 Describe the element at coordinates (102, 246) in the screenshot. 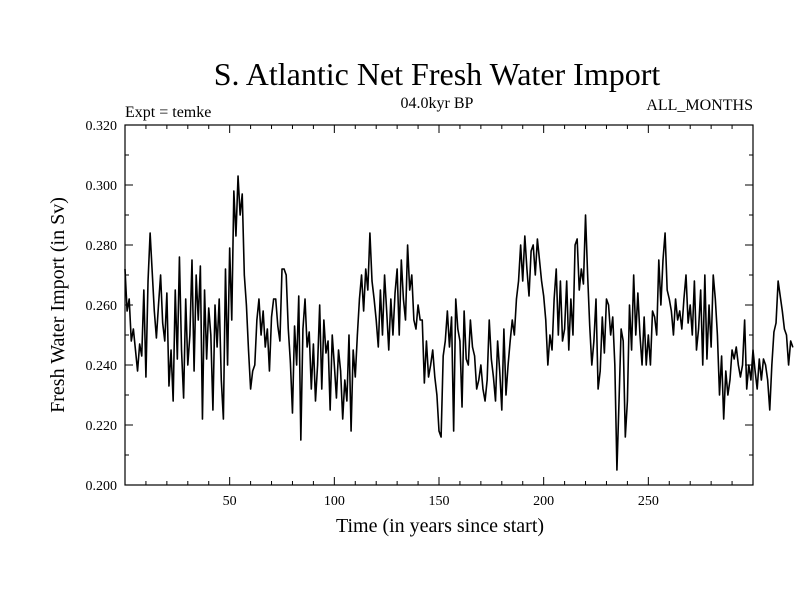

I see `y-tick-label-4: 0.280` at that location.